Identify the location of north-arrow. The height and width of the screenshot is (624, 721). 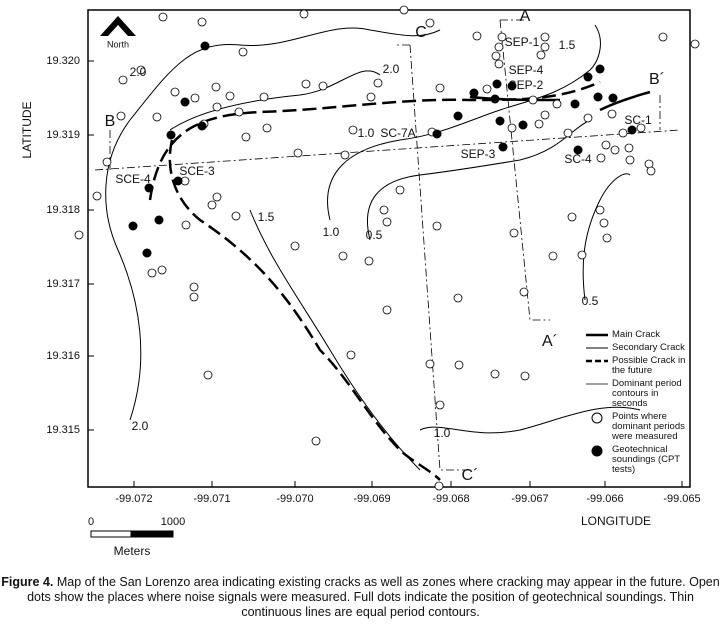
(118, 26).